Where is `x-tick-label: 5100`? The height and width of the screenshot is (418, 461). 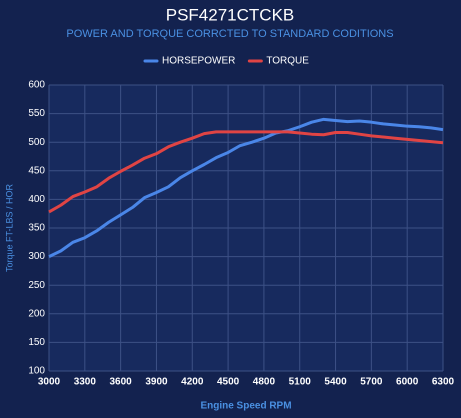
x-tick-label: 5100 is located at coordinates (300, 382).